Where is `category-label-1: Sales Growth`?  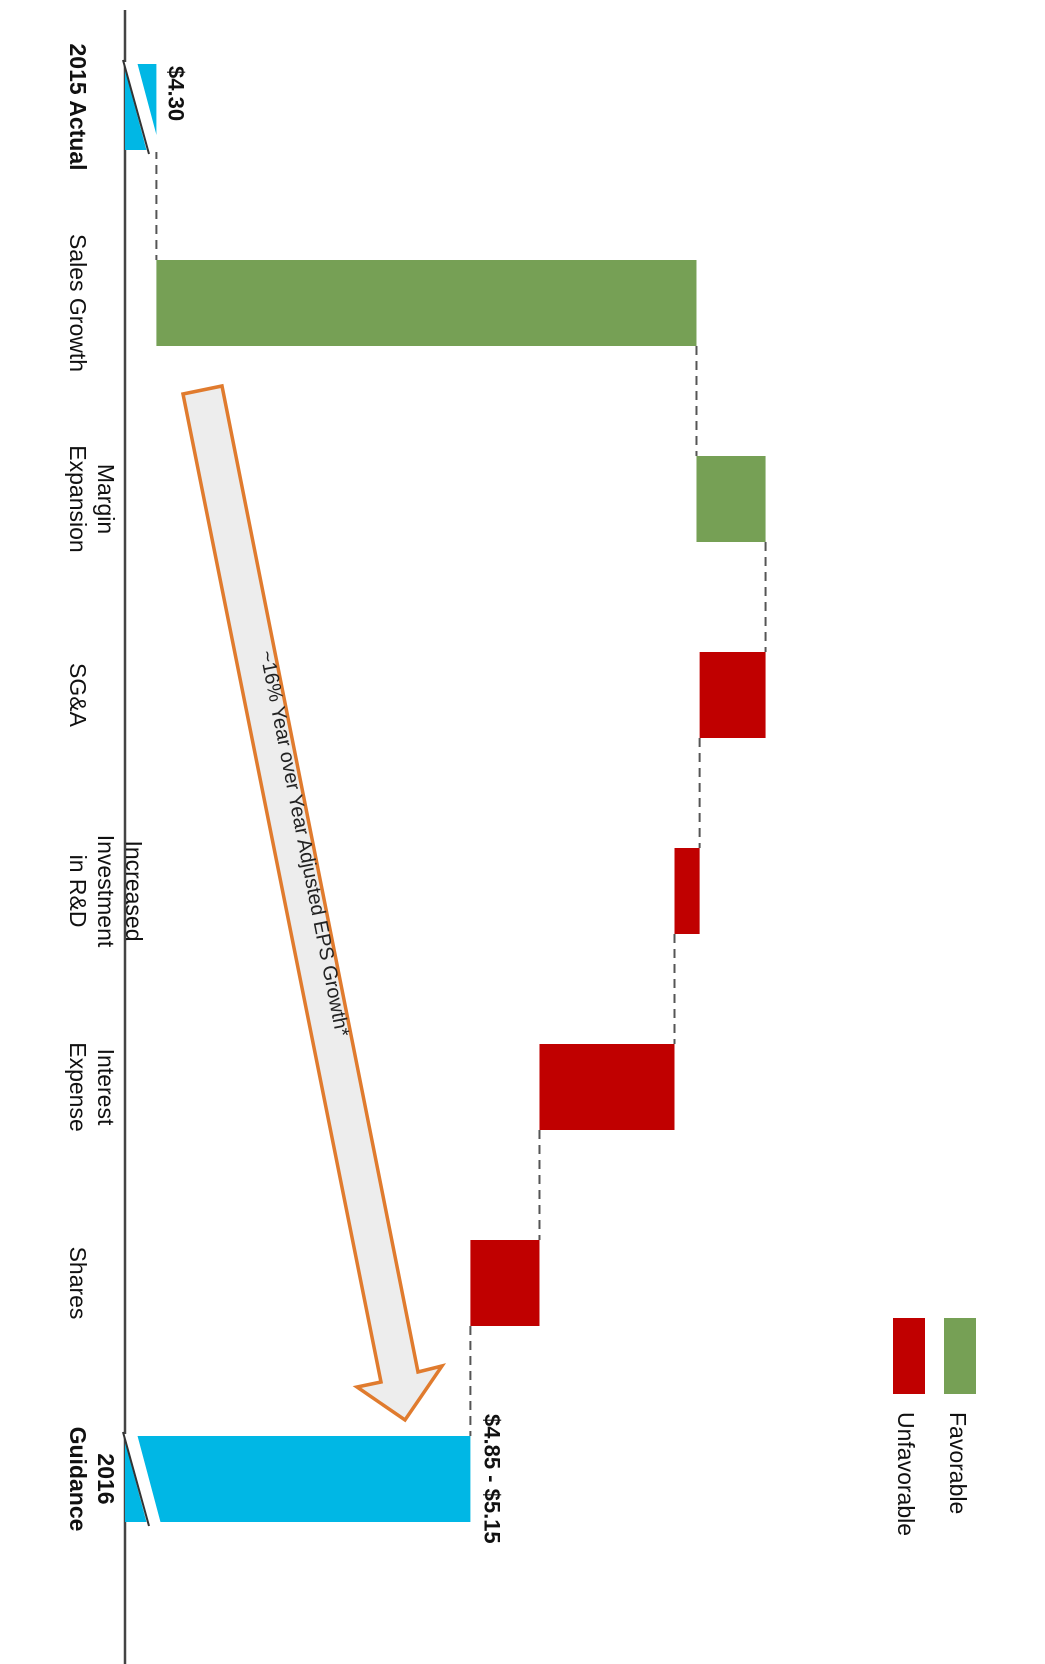 category-label-1: Sales Growth is located at coordinates (78, 303).